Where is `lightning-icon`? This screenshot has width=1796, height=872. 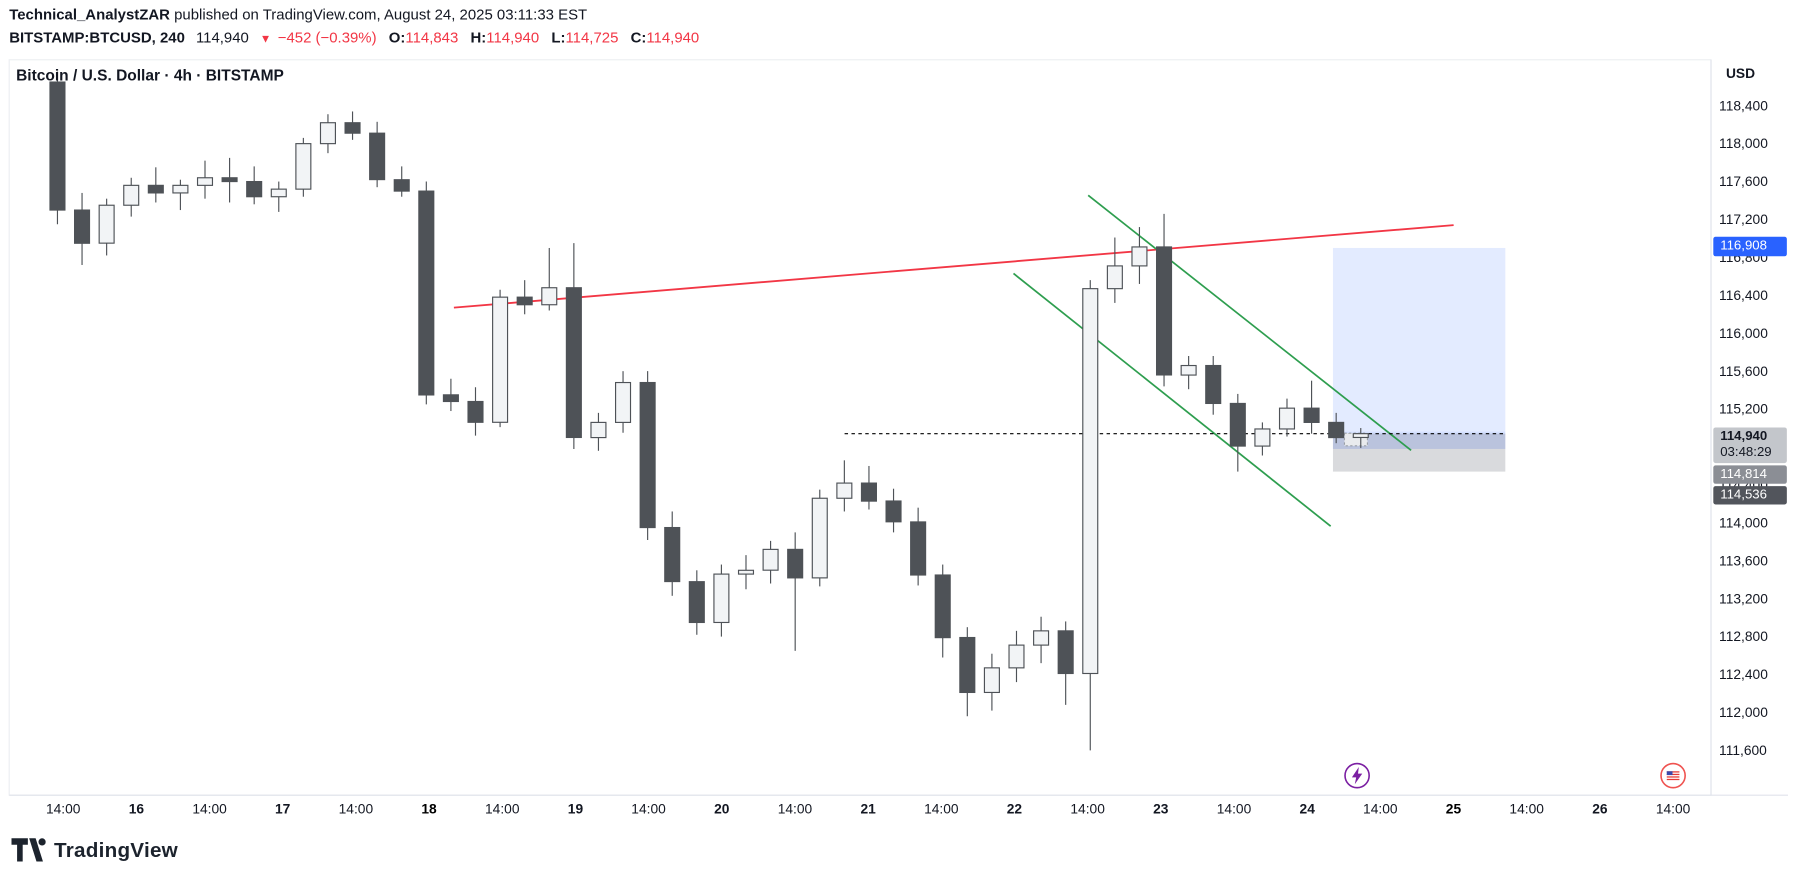
lightning-icon is located at coordinates (1357, 776).